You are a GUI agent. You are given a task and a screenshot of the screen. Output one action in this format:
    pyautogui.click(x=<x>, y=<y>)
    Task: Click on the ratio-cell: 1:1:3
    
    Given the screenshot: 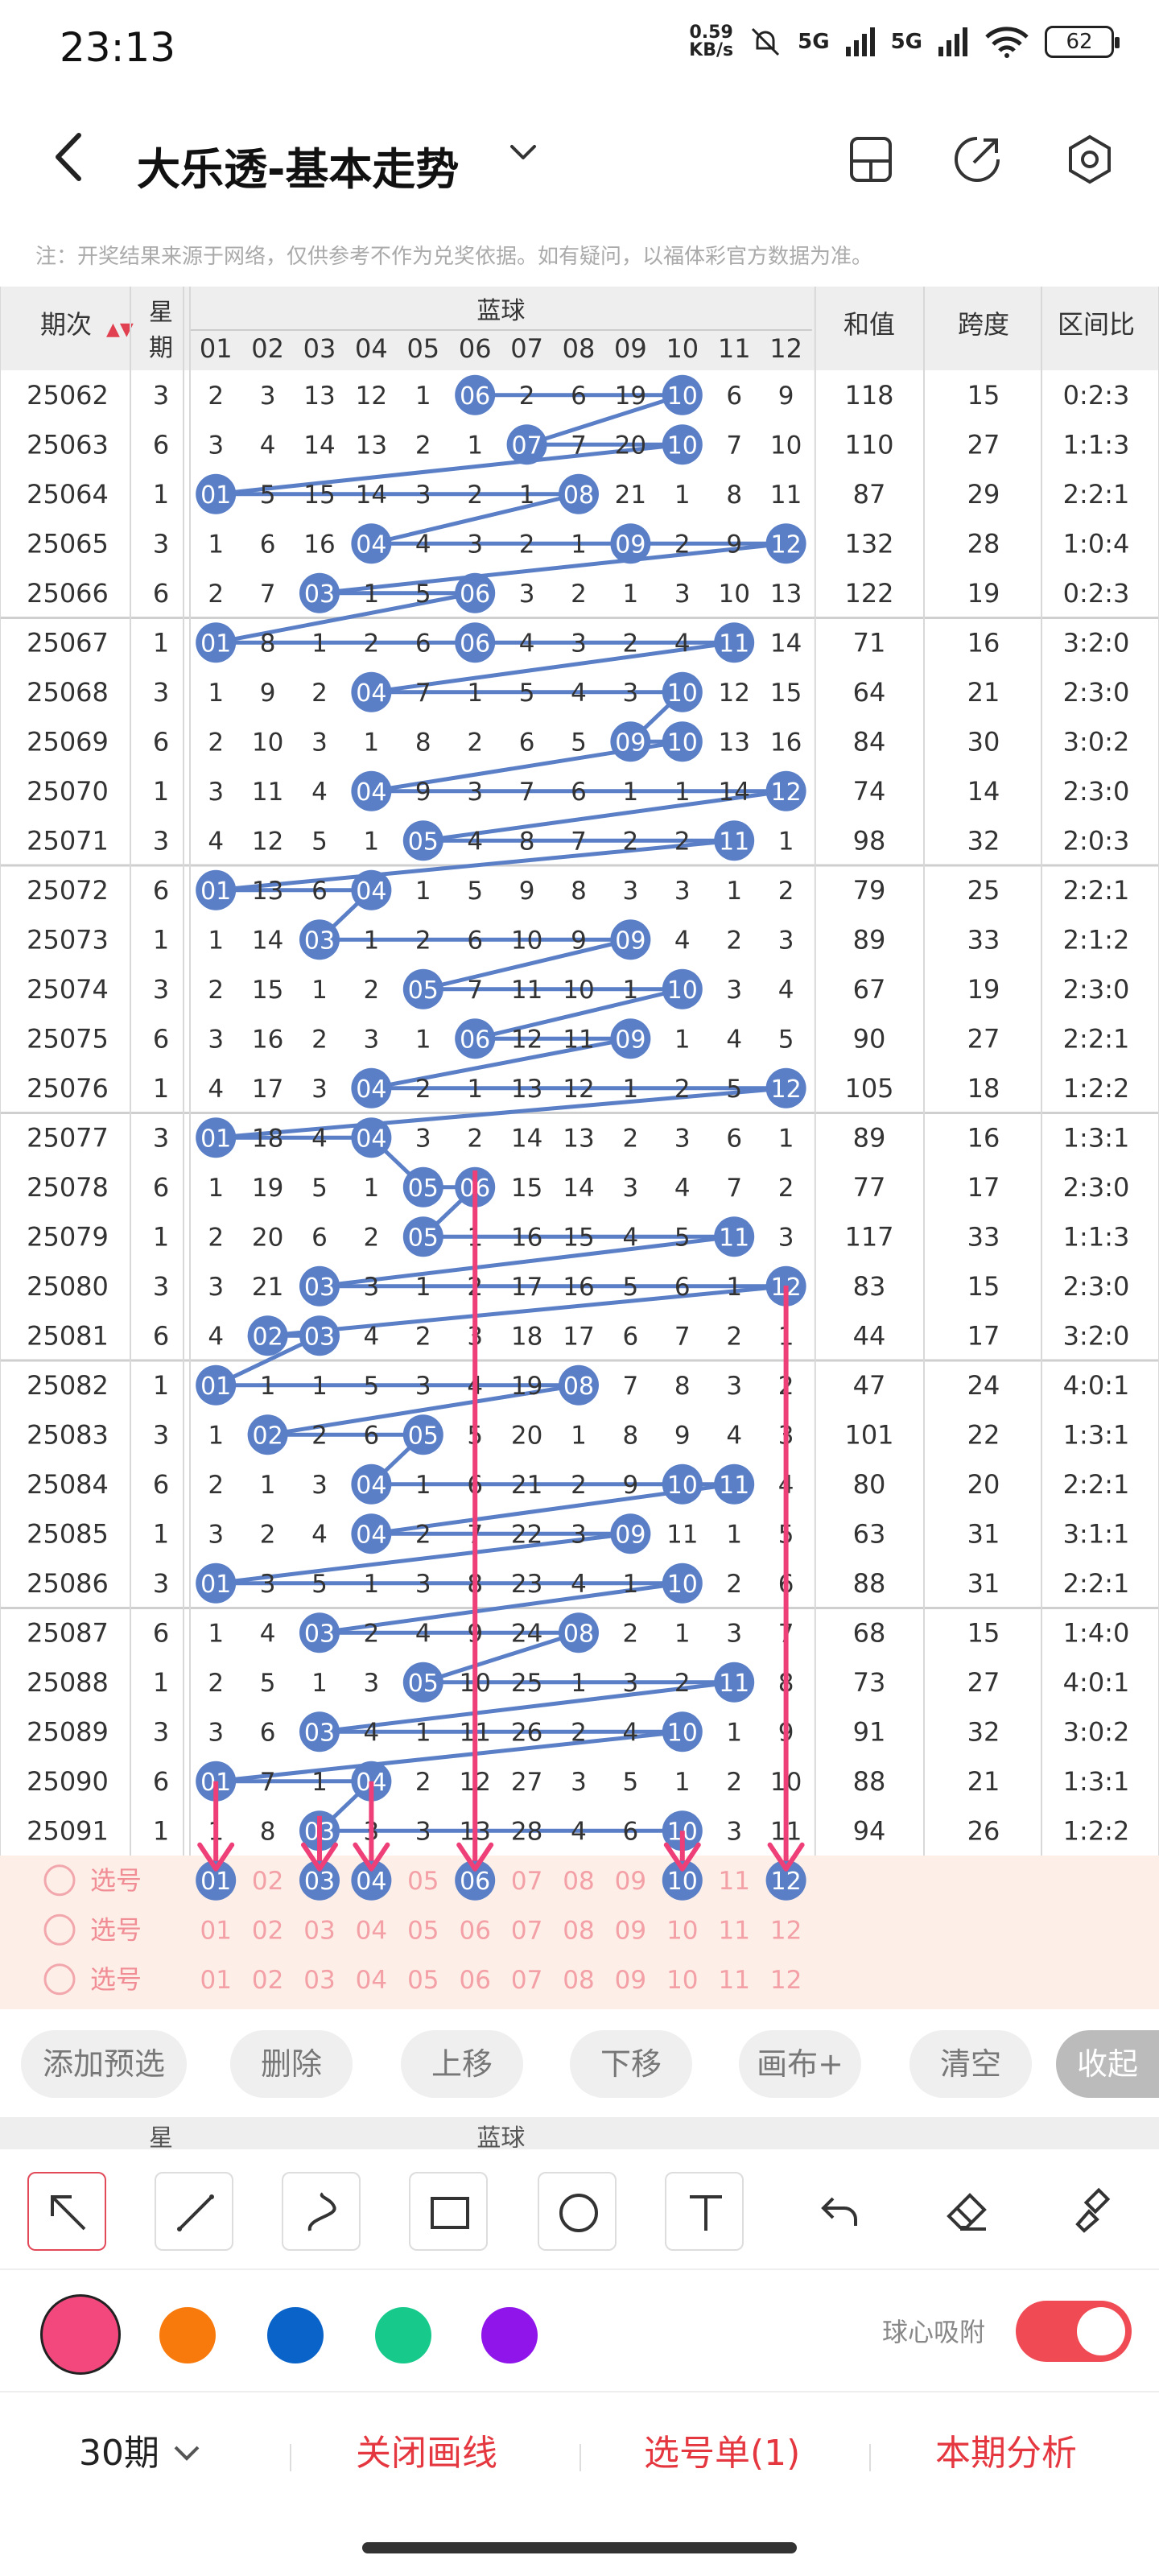 What is the action you would take?
    pyautogui.click(x=1096, y=444)
    